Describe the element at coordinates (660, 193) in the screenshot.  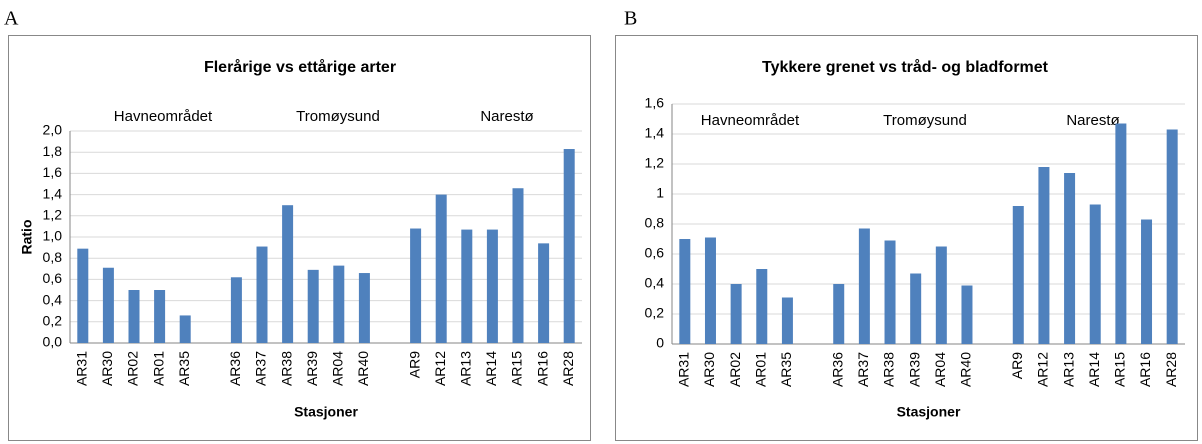
I see `y-tick-label: 1` at that location.